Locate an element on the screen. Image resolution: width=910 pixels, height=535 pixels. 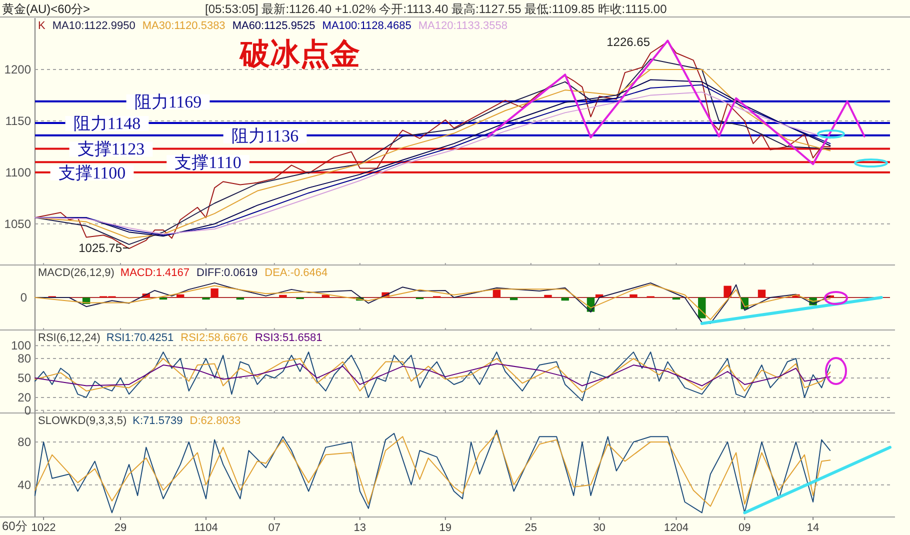
y-tick-label: 1100 is located at coordinates (18, 172).